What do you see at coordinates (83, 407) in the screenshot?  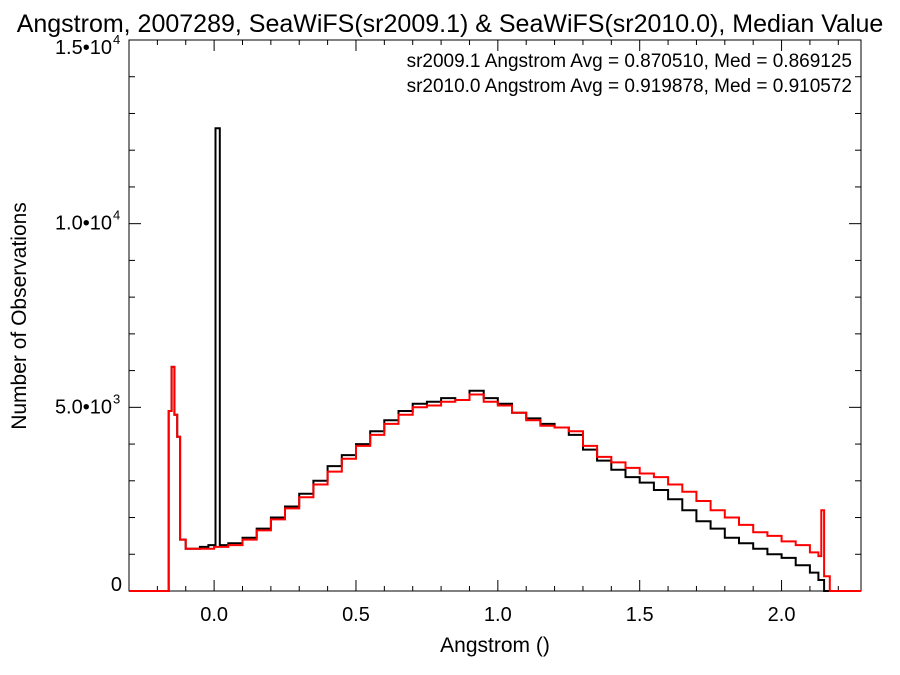 I see `y-tick-label: 5.0•10` at bounding box center [83, 407].